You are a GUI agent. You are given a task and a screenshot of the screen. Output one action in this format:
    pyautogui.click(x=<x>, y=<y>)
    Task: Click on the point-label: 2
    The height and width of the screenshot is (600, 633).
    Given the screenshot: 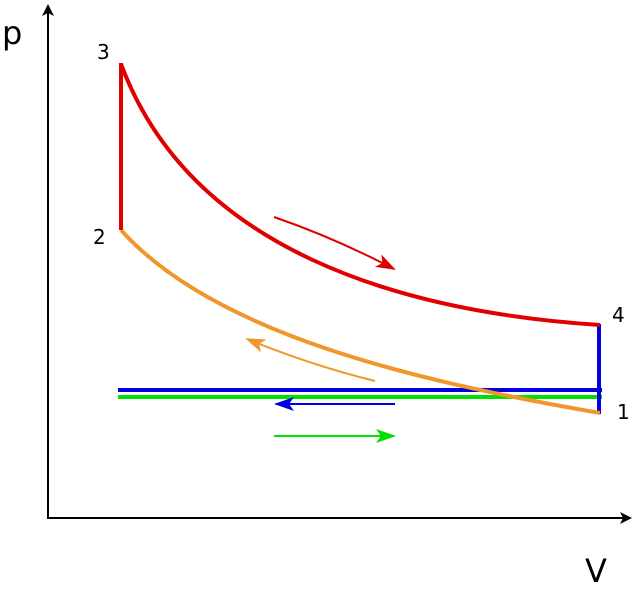 What is the action you would take?
    pyautogui.click(x=99, y=237)
    